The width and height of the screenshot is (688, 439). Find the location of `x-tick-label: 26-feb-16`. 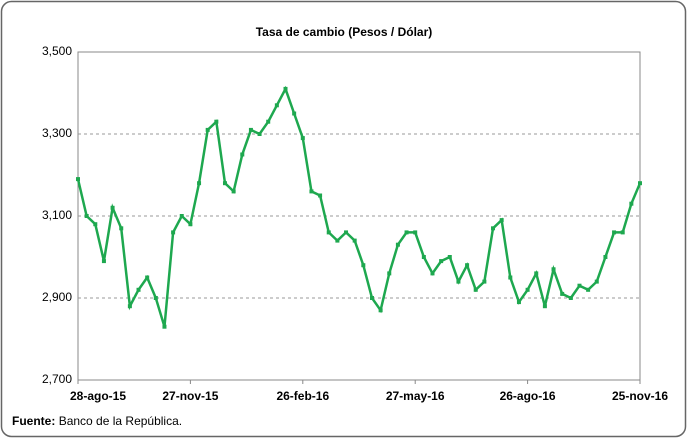

x-tick-label: 26-feb-16 is located at coordinates (302, 396).